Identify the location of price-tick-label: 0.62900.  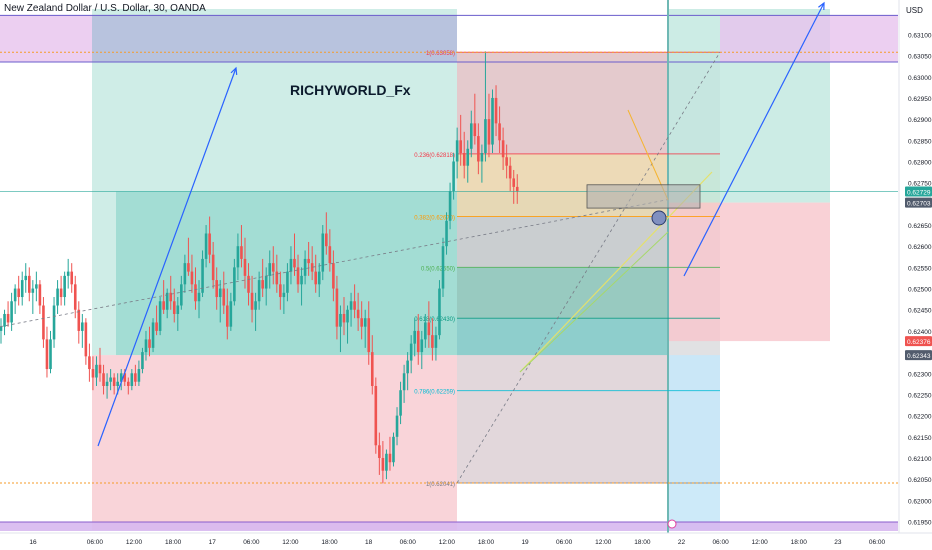
(920, 120).